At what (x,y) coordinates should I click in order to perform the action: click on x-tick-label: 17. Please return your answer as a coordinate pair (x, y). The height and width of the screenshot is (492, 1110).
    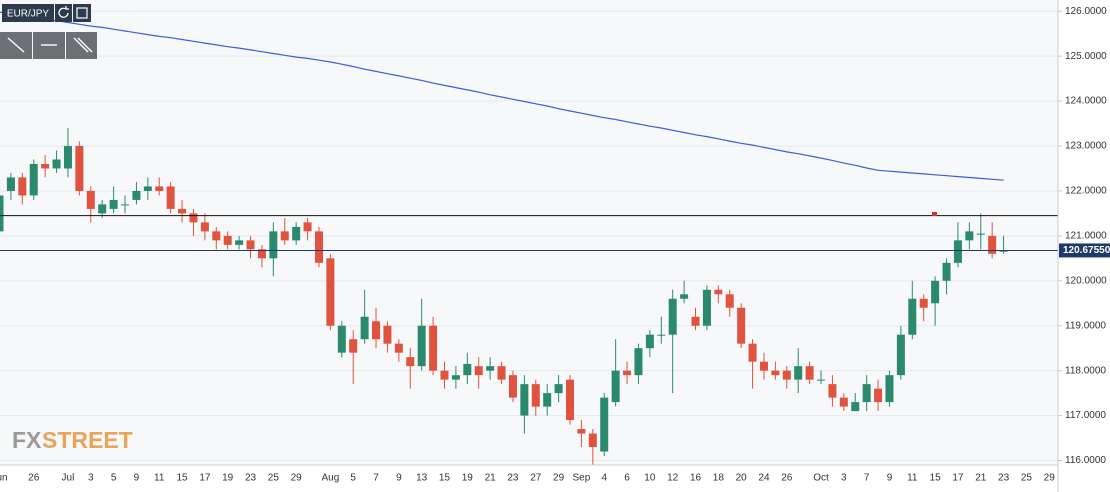
    Looking at the image, I should click on (205, 478).